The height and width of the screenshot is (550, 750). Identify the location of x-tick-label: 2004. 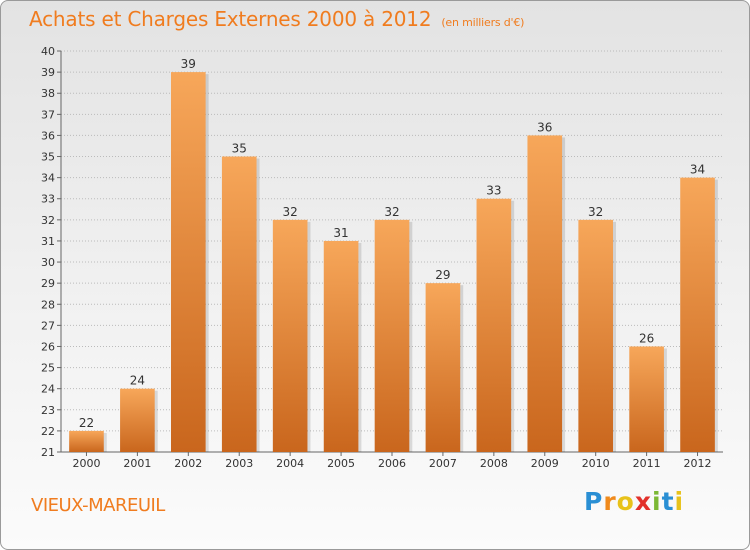
(290, 463).